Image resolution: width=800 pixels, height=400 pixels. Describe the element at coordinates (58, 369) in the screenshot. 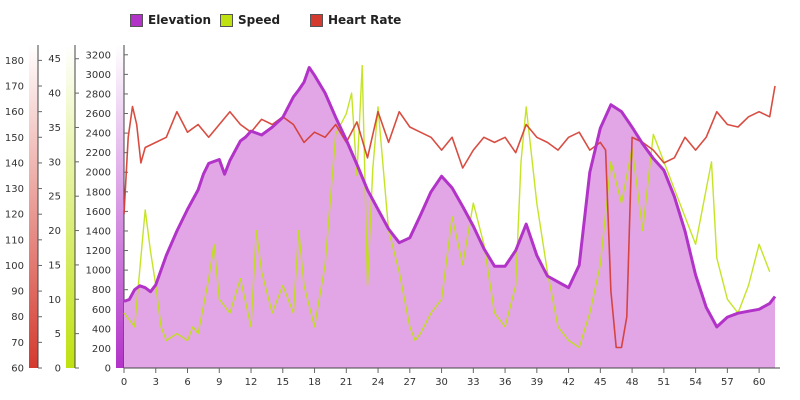

I see `speed-tick-label: 0` at that location.